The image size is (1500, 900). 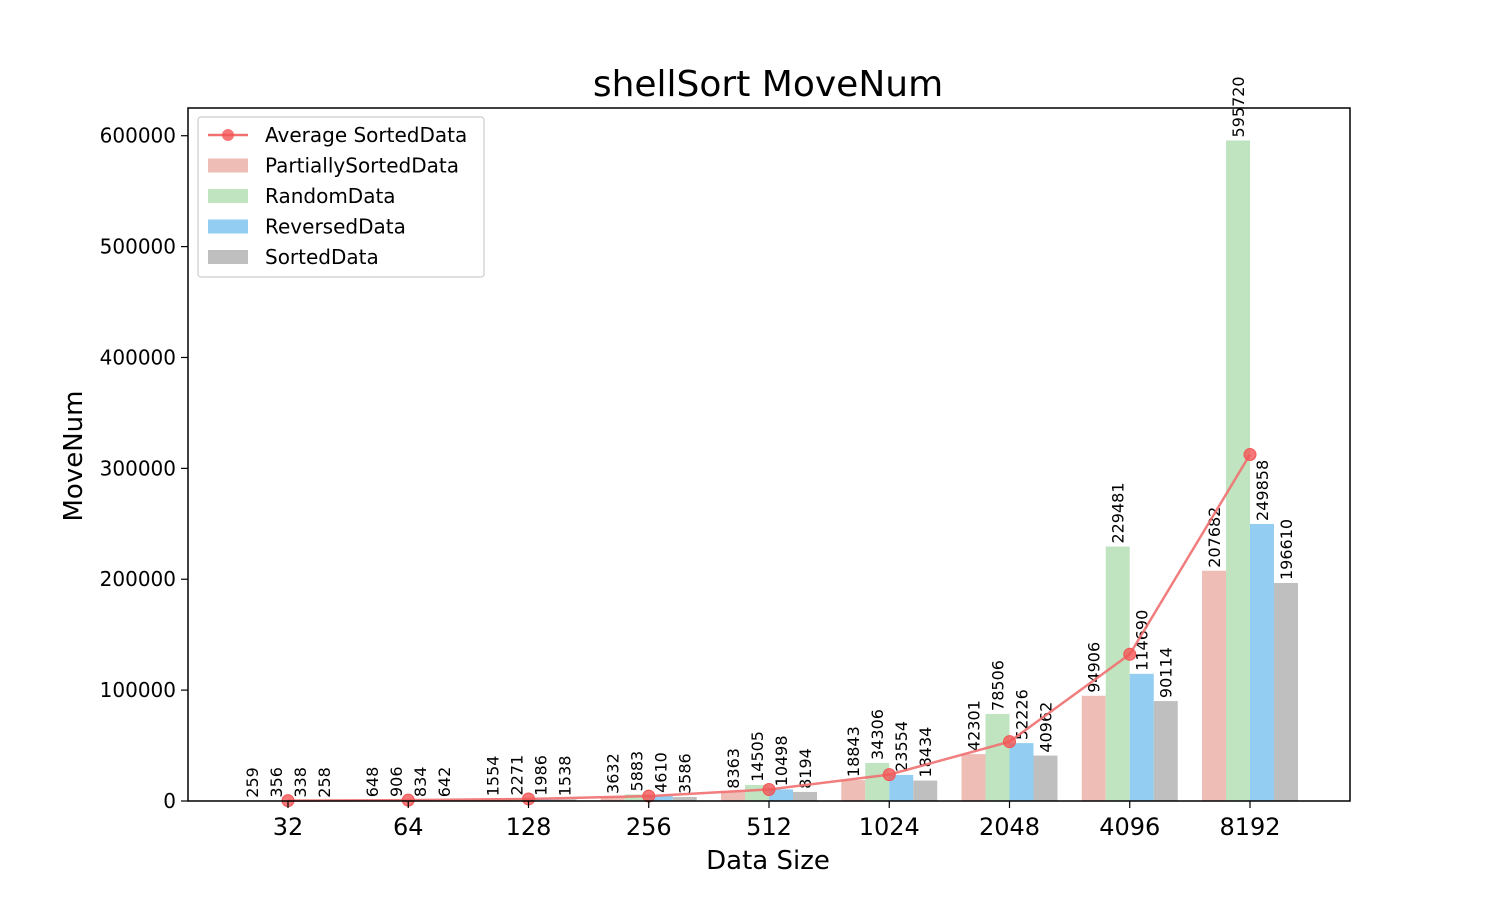 What do you see at coordinates (228, 165) in the screenshot?
I see `legend-swatch-PartiallySortedData` at bounding box center [228, 165].